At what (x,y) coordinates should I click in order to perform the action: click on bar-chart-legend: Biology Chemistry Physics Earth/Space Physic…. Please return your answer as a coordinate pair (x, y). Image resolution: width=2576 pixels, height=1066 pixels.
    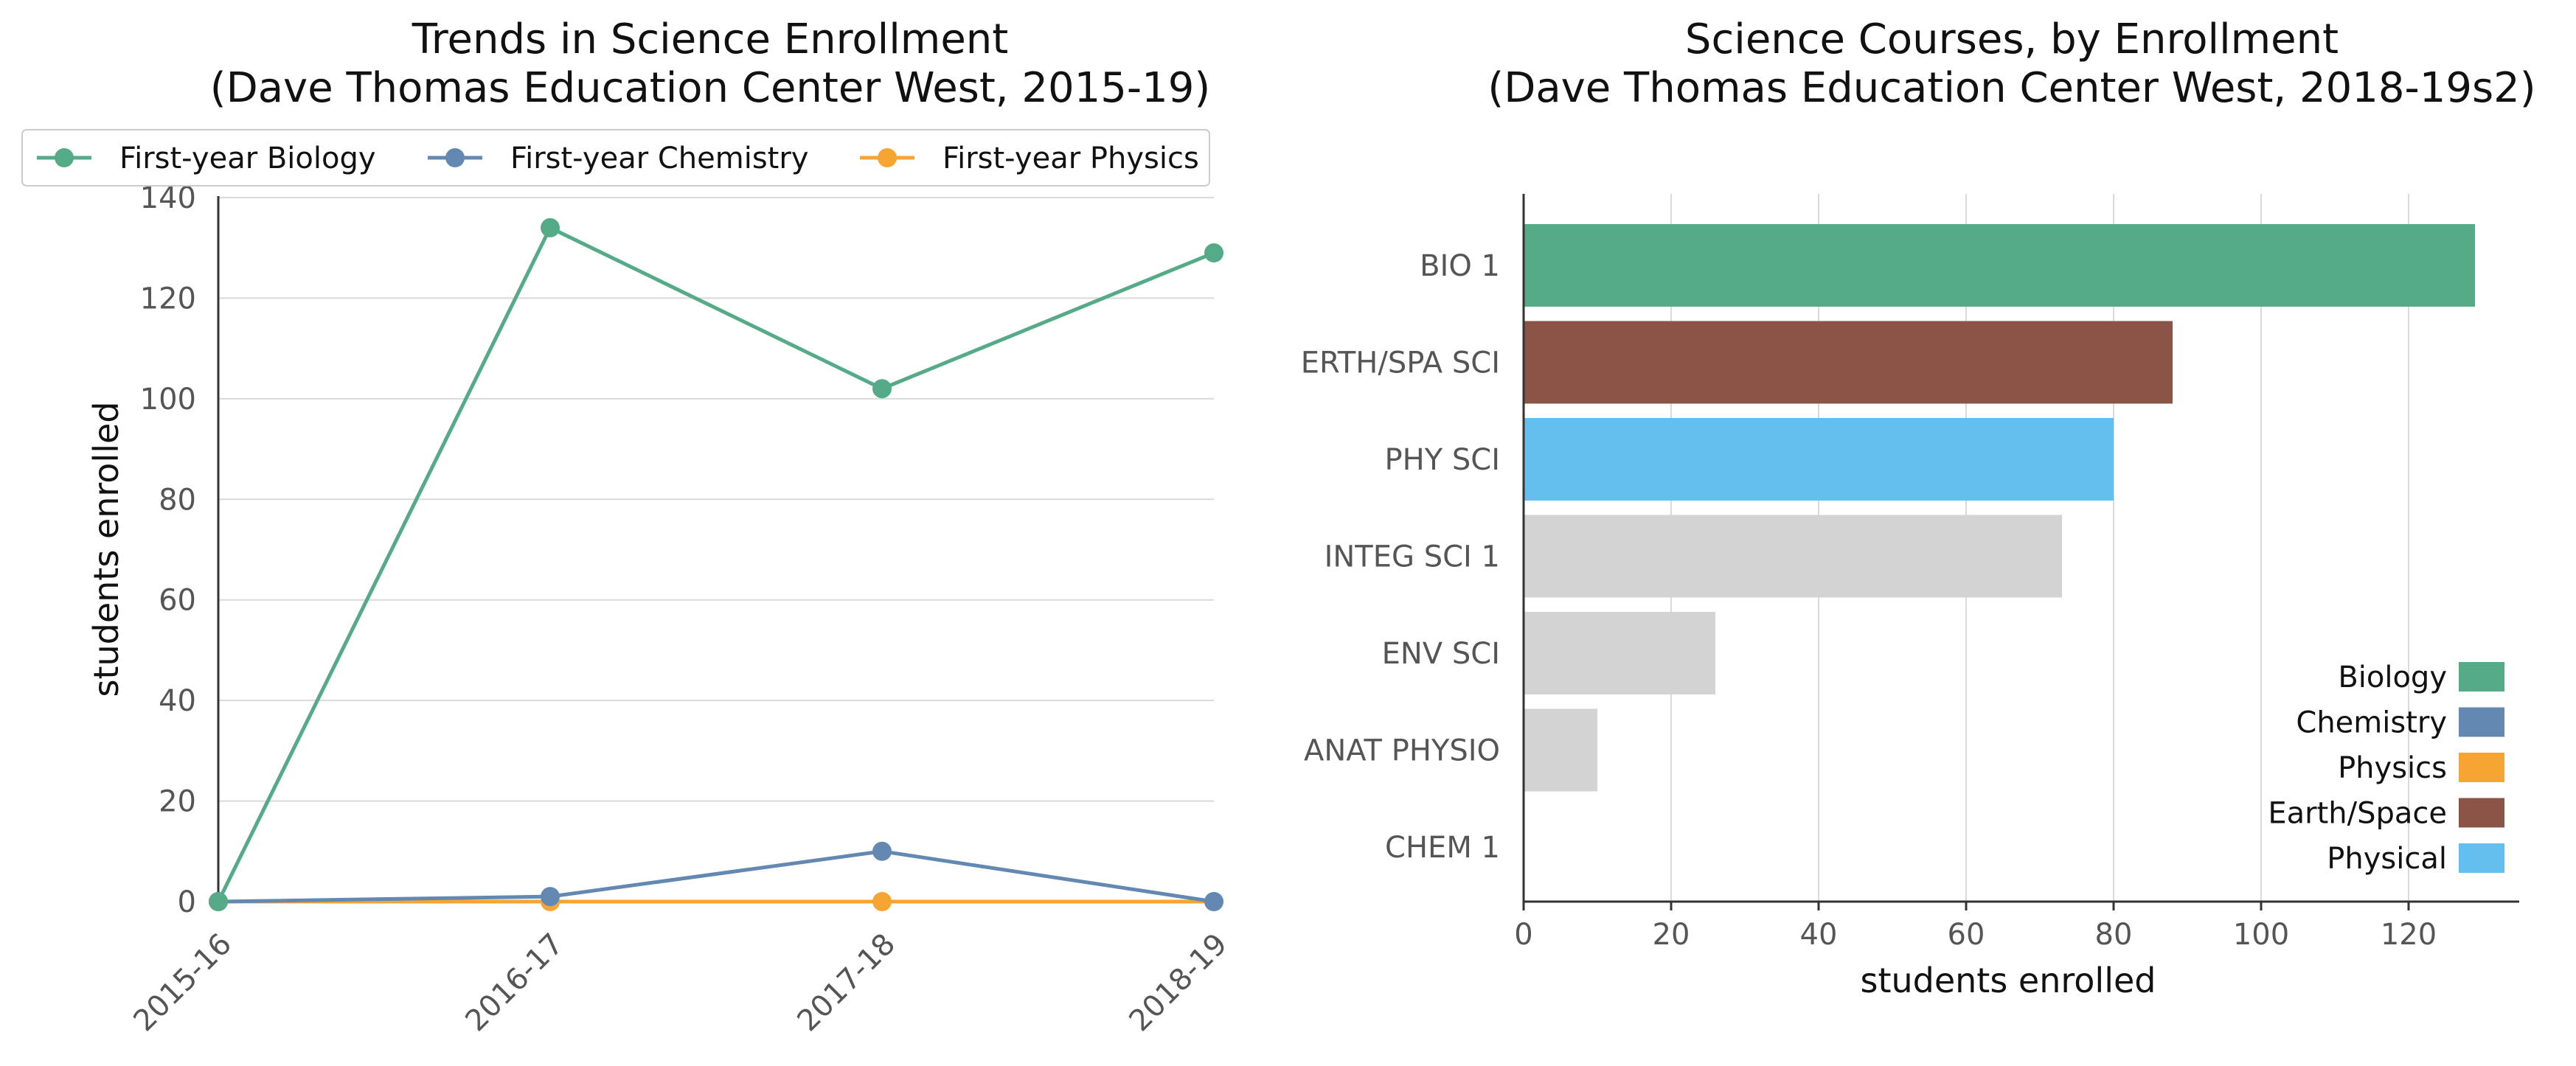
    Looking at the image, I should click on (2386, 769).